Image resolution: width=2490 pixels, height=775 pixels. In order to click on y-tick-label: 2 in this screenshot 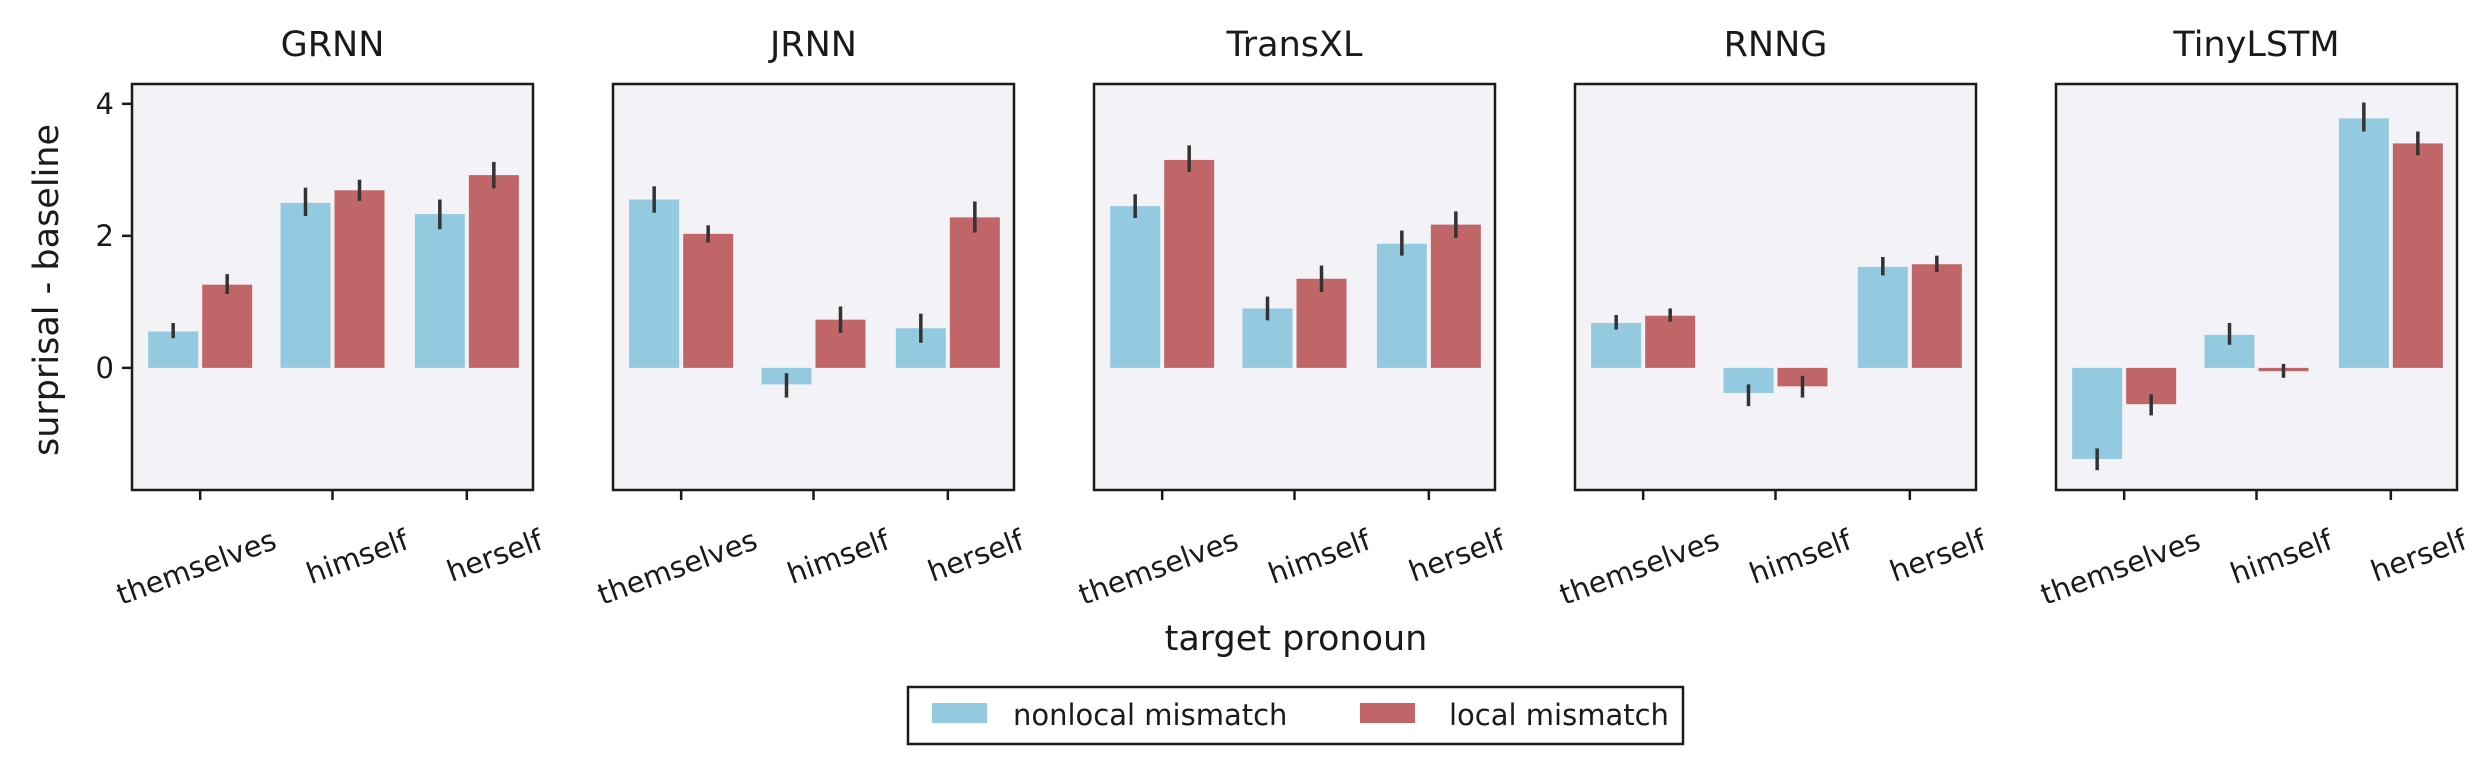, I will do `click(105, 236)`.